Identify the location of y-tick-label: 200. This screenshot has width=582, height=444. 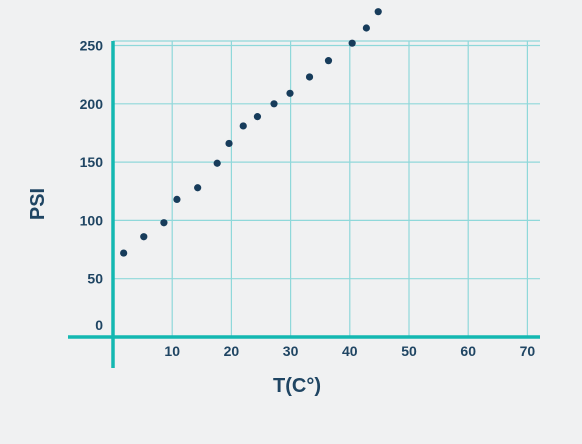
(92, 104).